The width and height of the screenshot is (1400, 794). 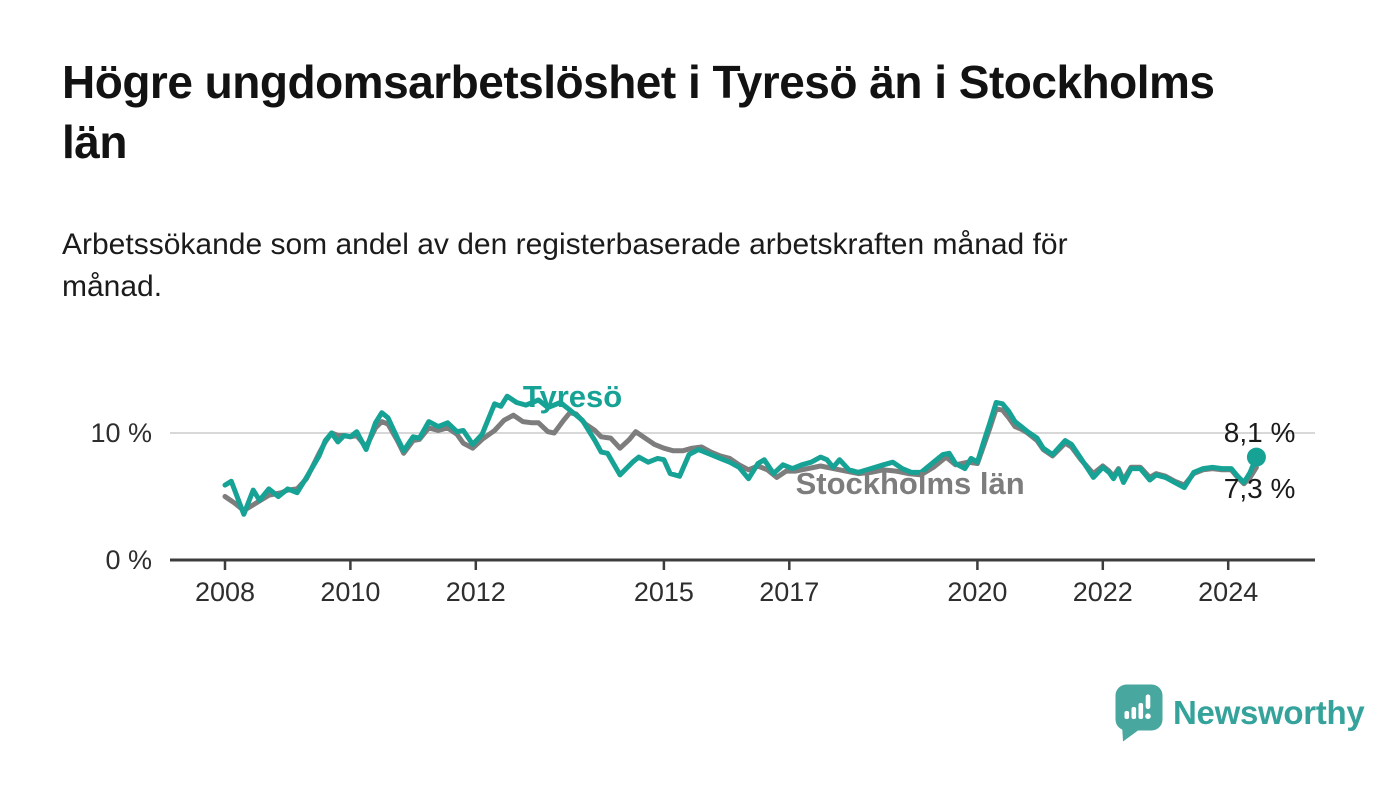 I want to click on x-tick-label-2010: 2010, so click(x=350, y=592).